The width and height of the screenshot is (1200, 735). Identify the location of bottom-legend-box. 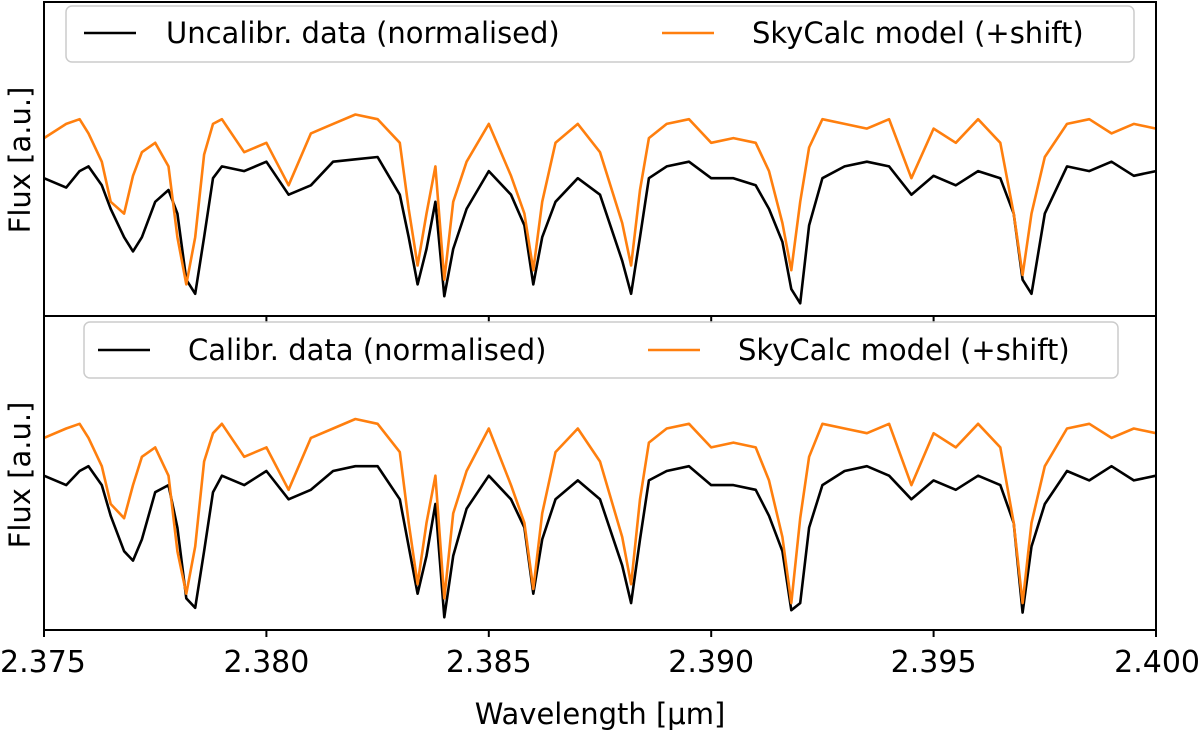
(601, 350).